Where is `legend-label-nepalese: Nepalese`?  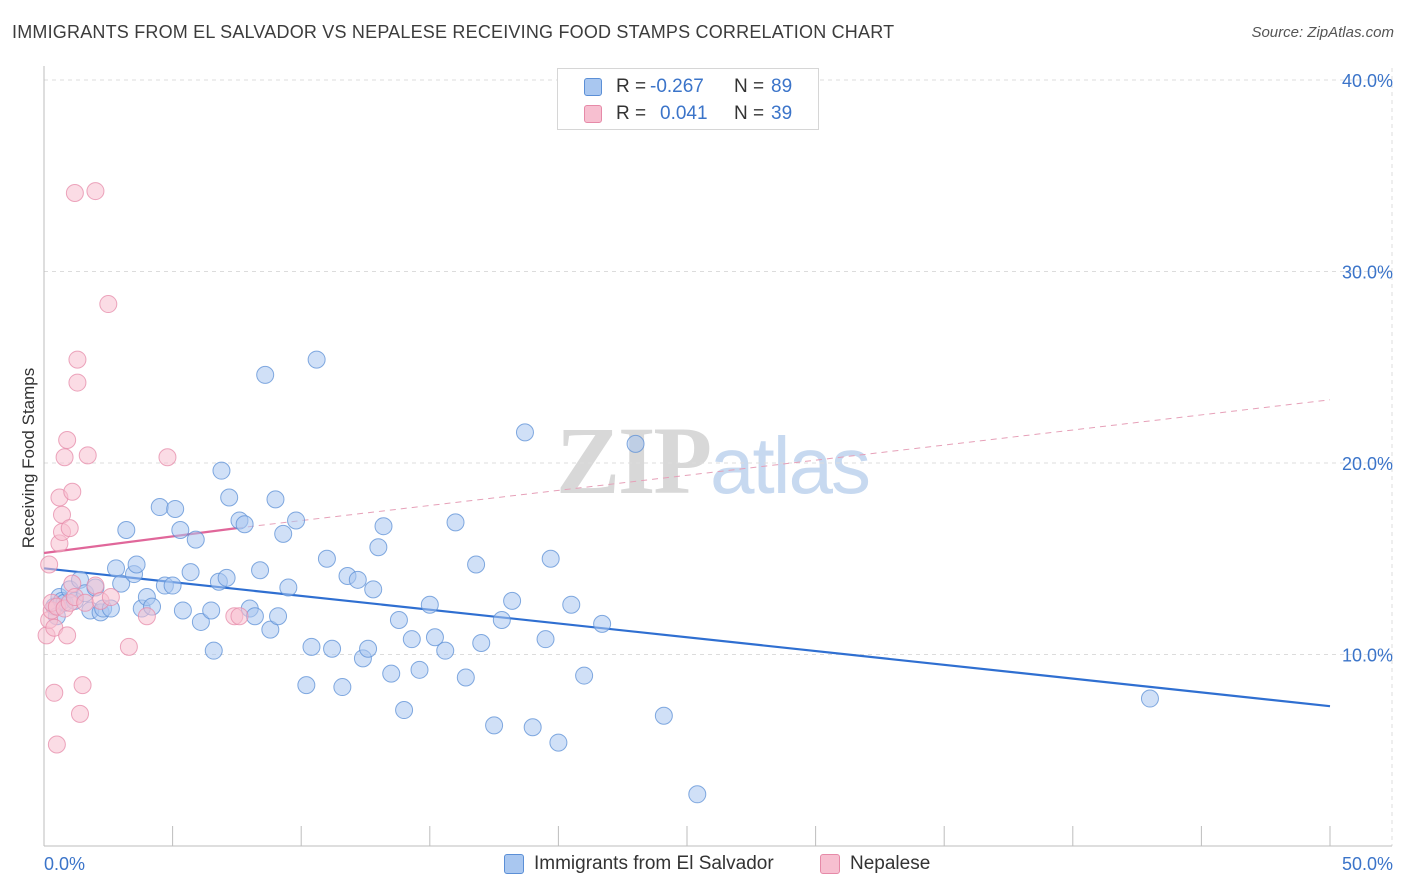 legend-label-nepalese: Nepalese is located at coordinates (890, 863).